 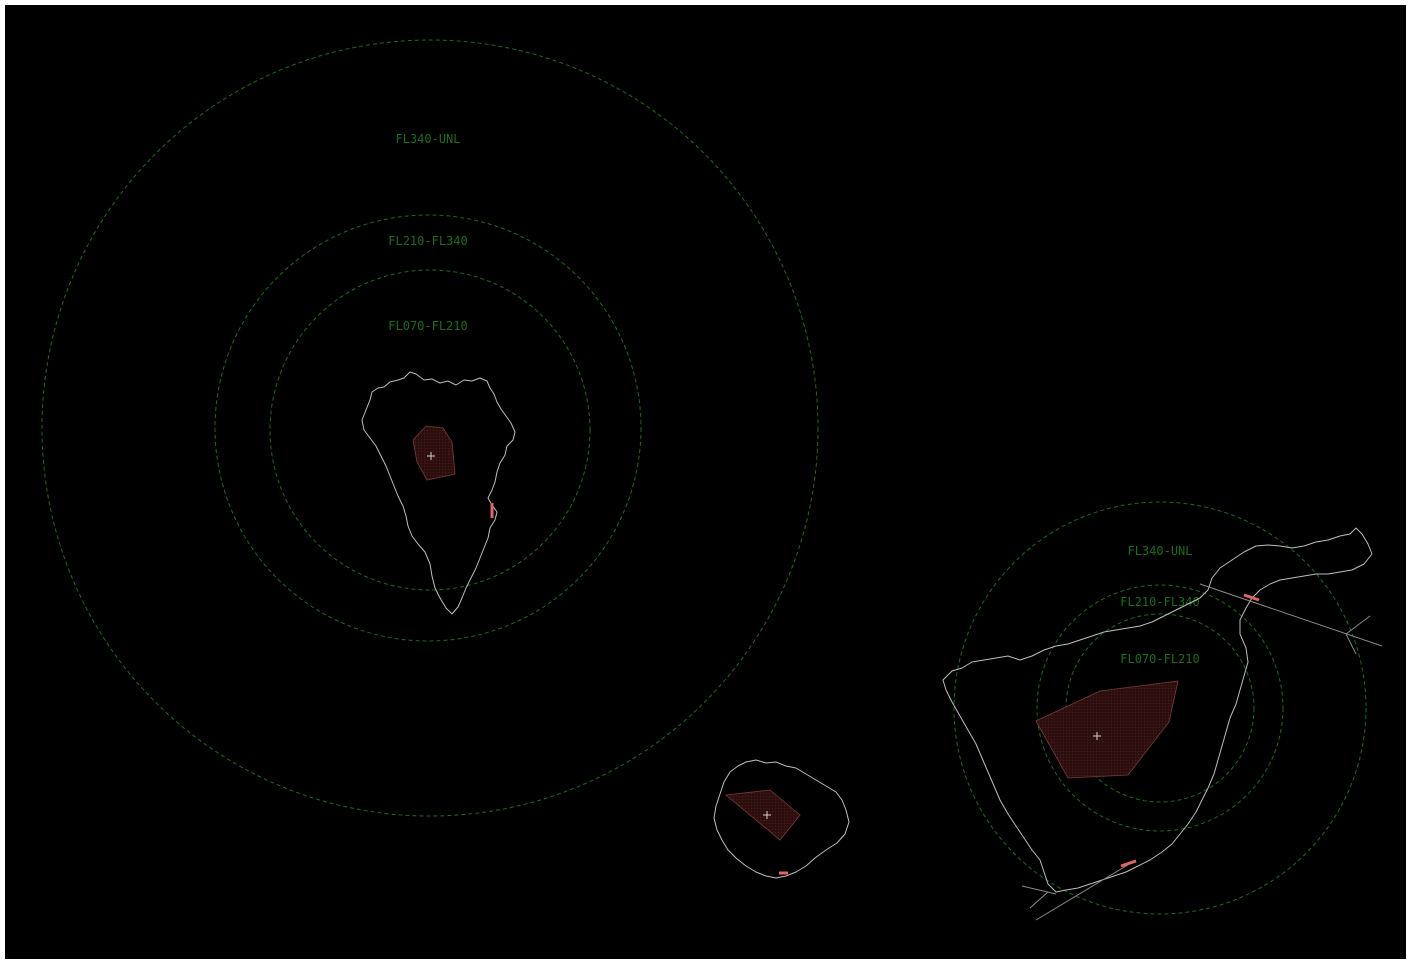 What do you see at coordinates (1291, 615) in the screenshot?
I see `tenerife-north-approach-line` at bounding box center [1291, 615].